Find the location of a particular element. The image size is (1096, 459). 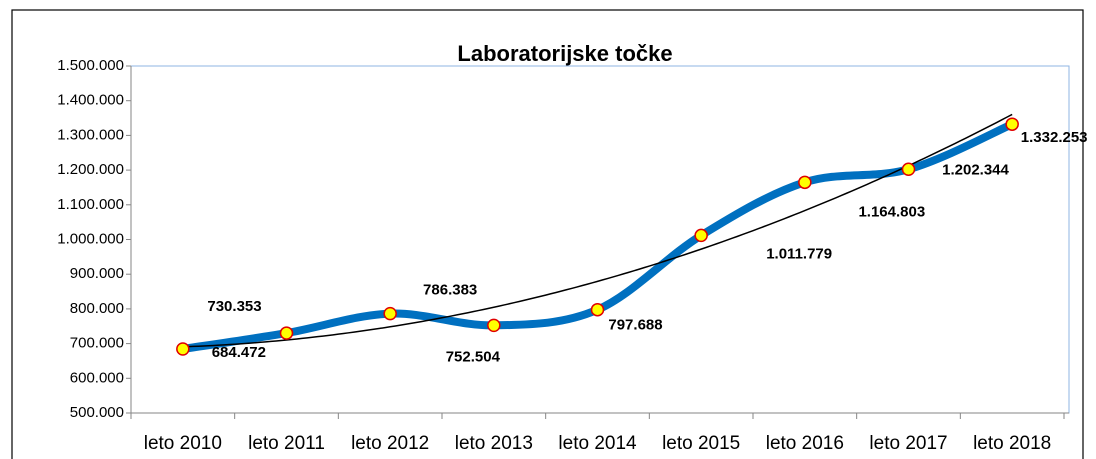

data-label: 1.011.779 is located at coordinates (799, 253).